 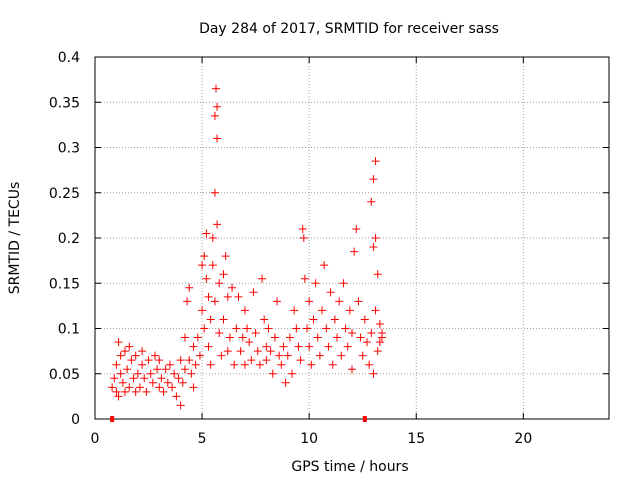 I want to click on y-tick-label: 0.25, so click(x=64, y=194).